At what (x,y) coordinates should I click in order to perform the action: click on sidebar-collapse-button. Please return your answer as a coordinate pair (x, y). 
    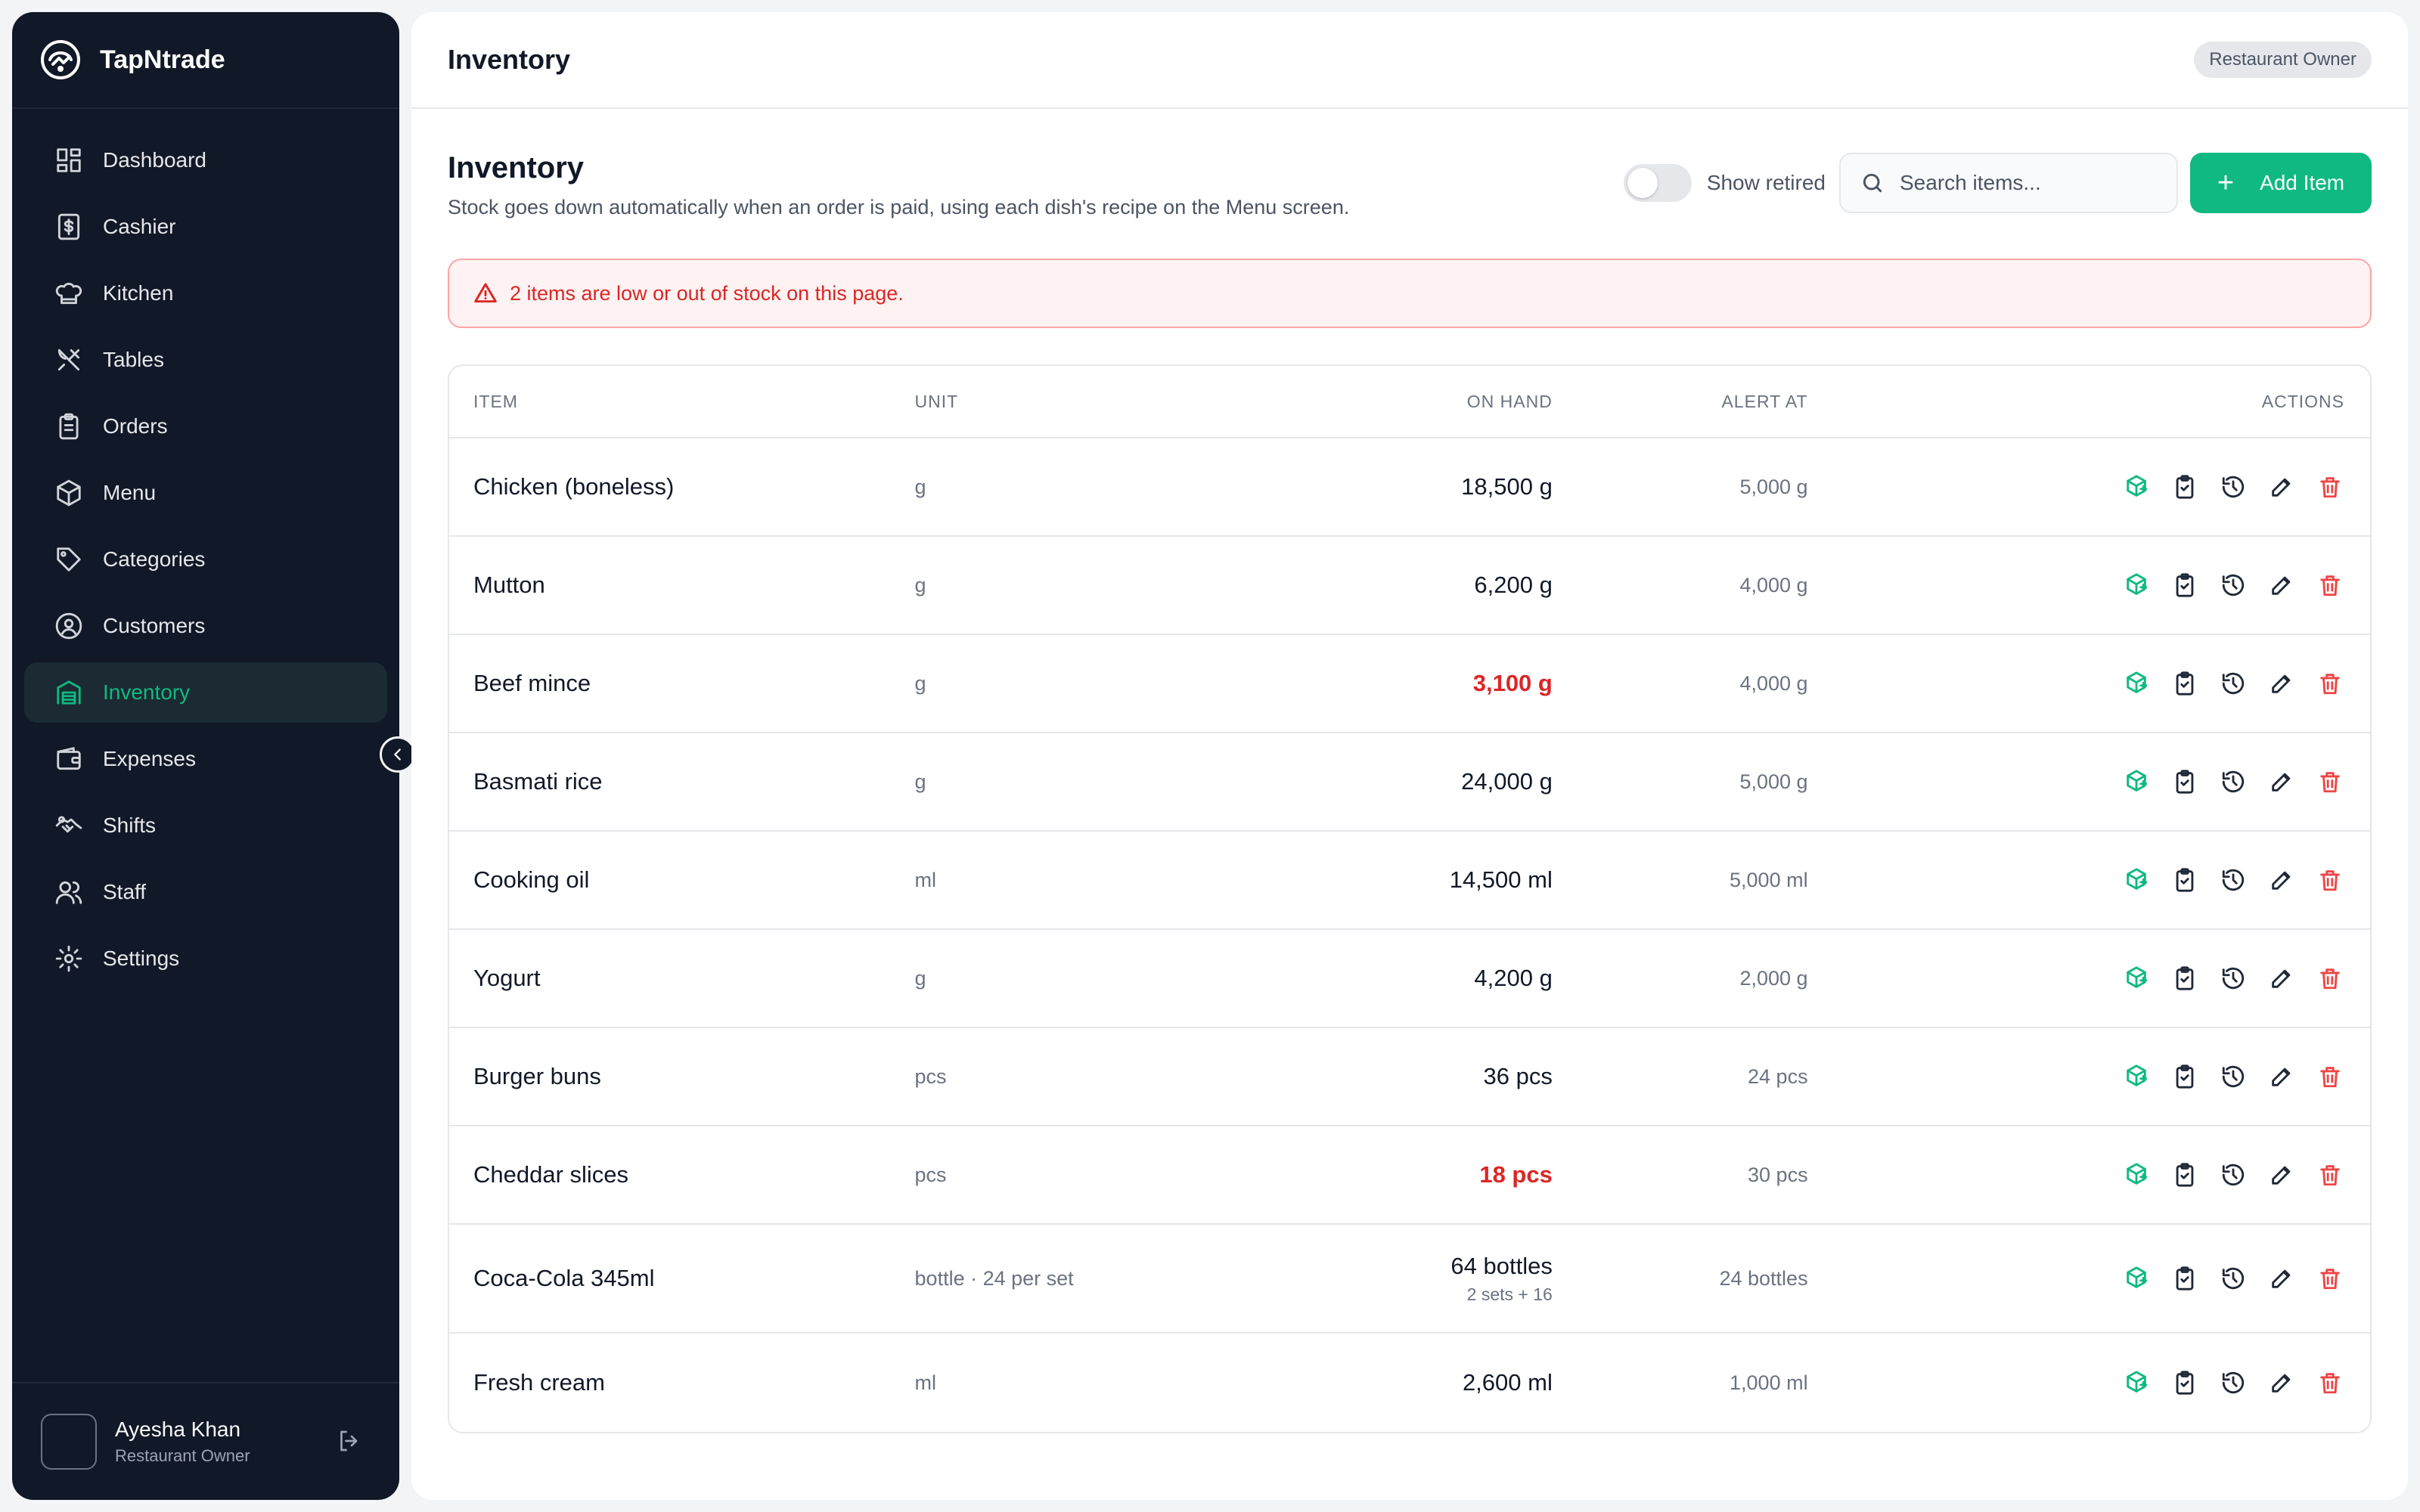
    Looking at the image, I should click on (398, 754).